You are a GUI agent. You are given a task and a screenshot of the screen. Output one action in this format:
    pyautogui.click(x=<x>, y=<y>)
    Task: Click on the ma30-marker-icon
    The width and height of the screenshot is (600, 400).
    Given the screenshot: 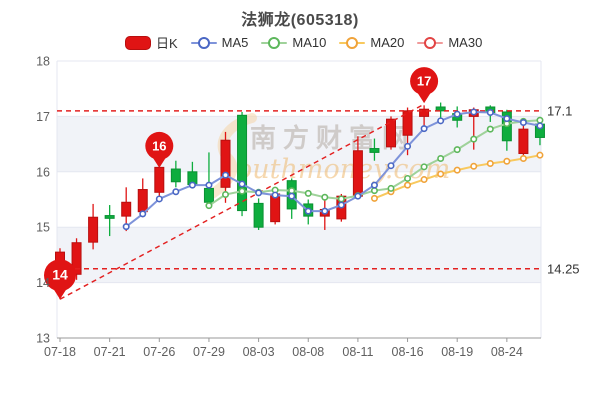 What is the action you would take?
    pyautogui.click(x=430, y=42)
    